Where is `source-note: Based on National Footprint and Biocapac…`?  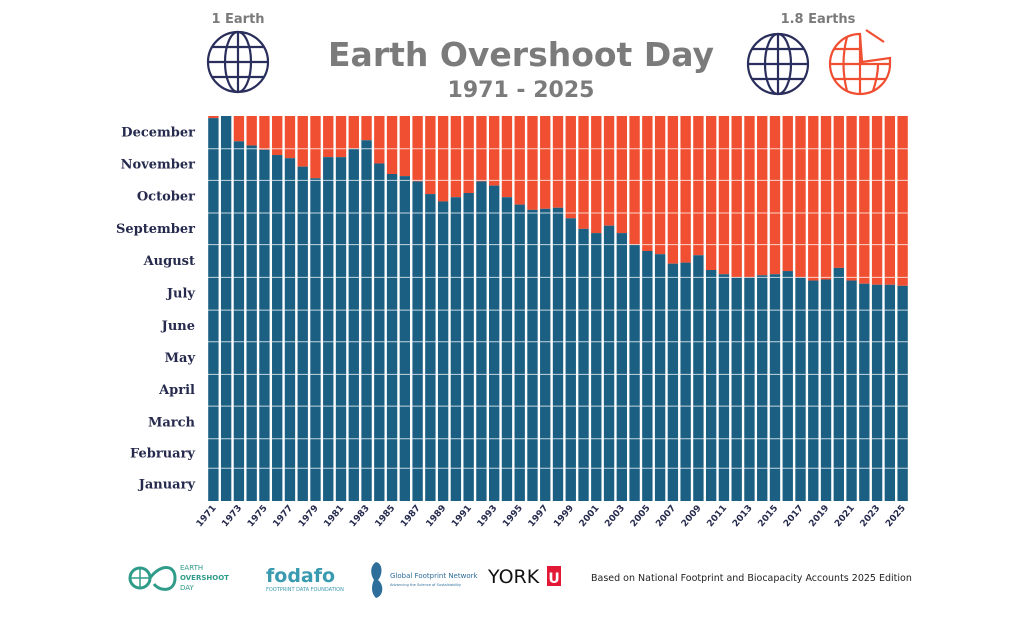 source-note: Based on National Footprint and Biocapac… is located at coordinates (751, 578).